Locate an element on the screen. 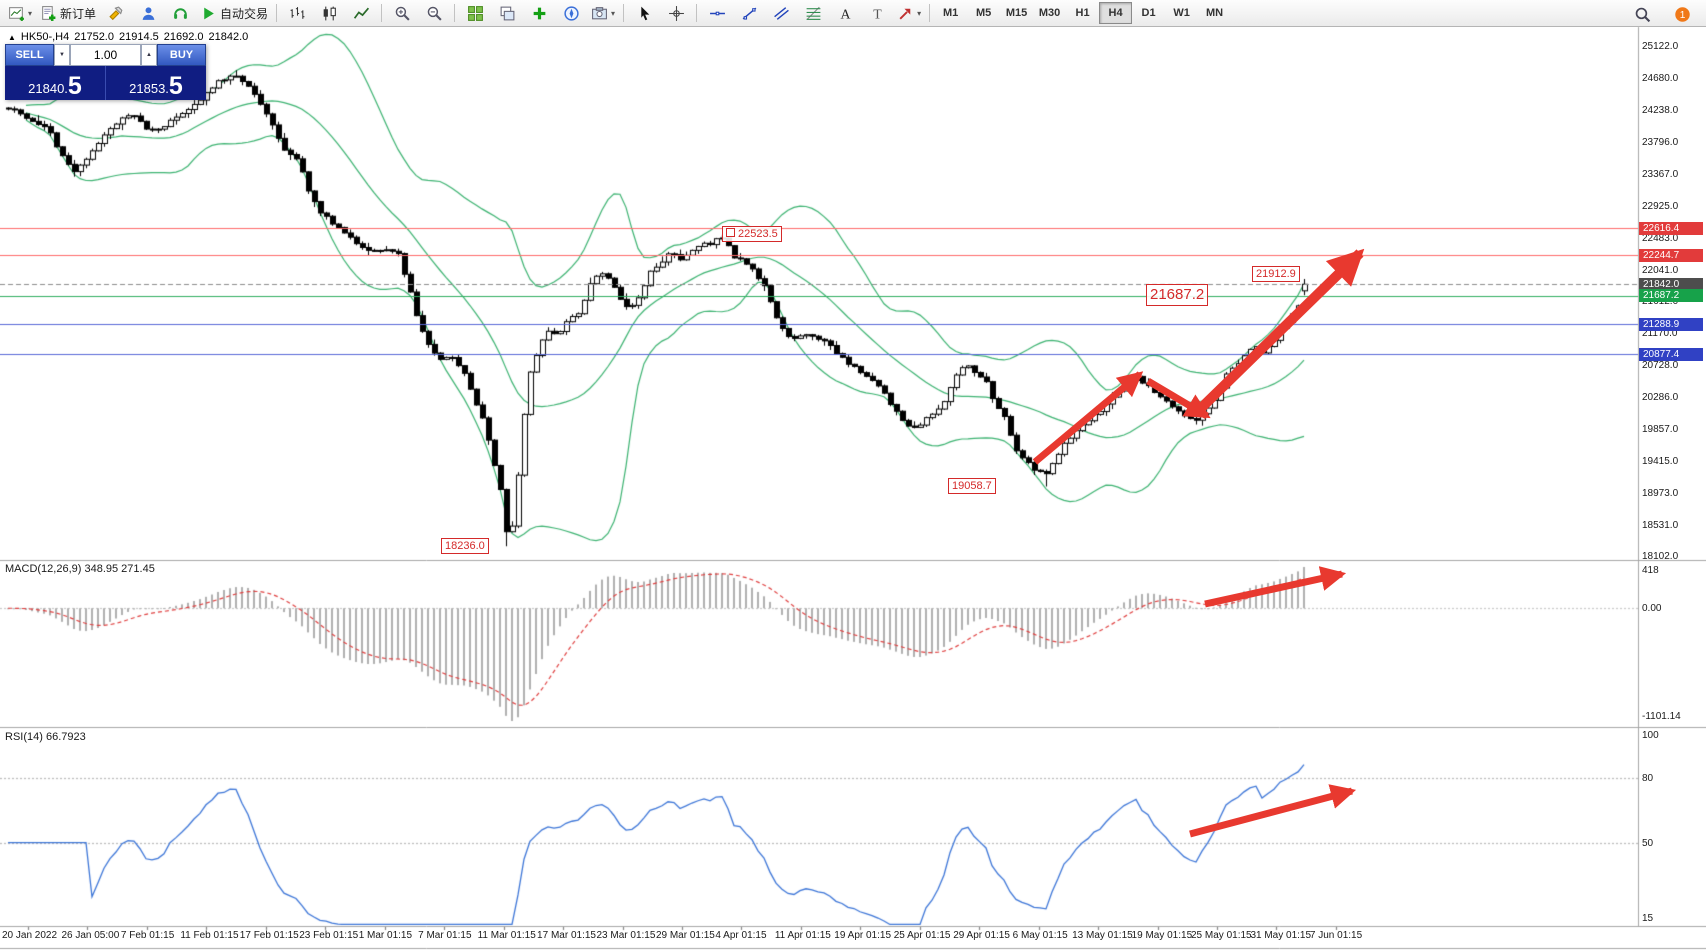  volume-input is located at coordinates (105, 55).